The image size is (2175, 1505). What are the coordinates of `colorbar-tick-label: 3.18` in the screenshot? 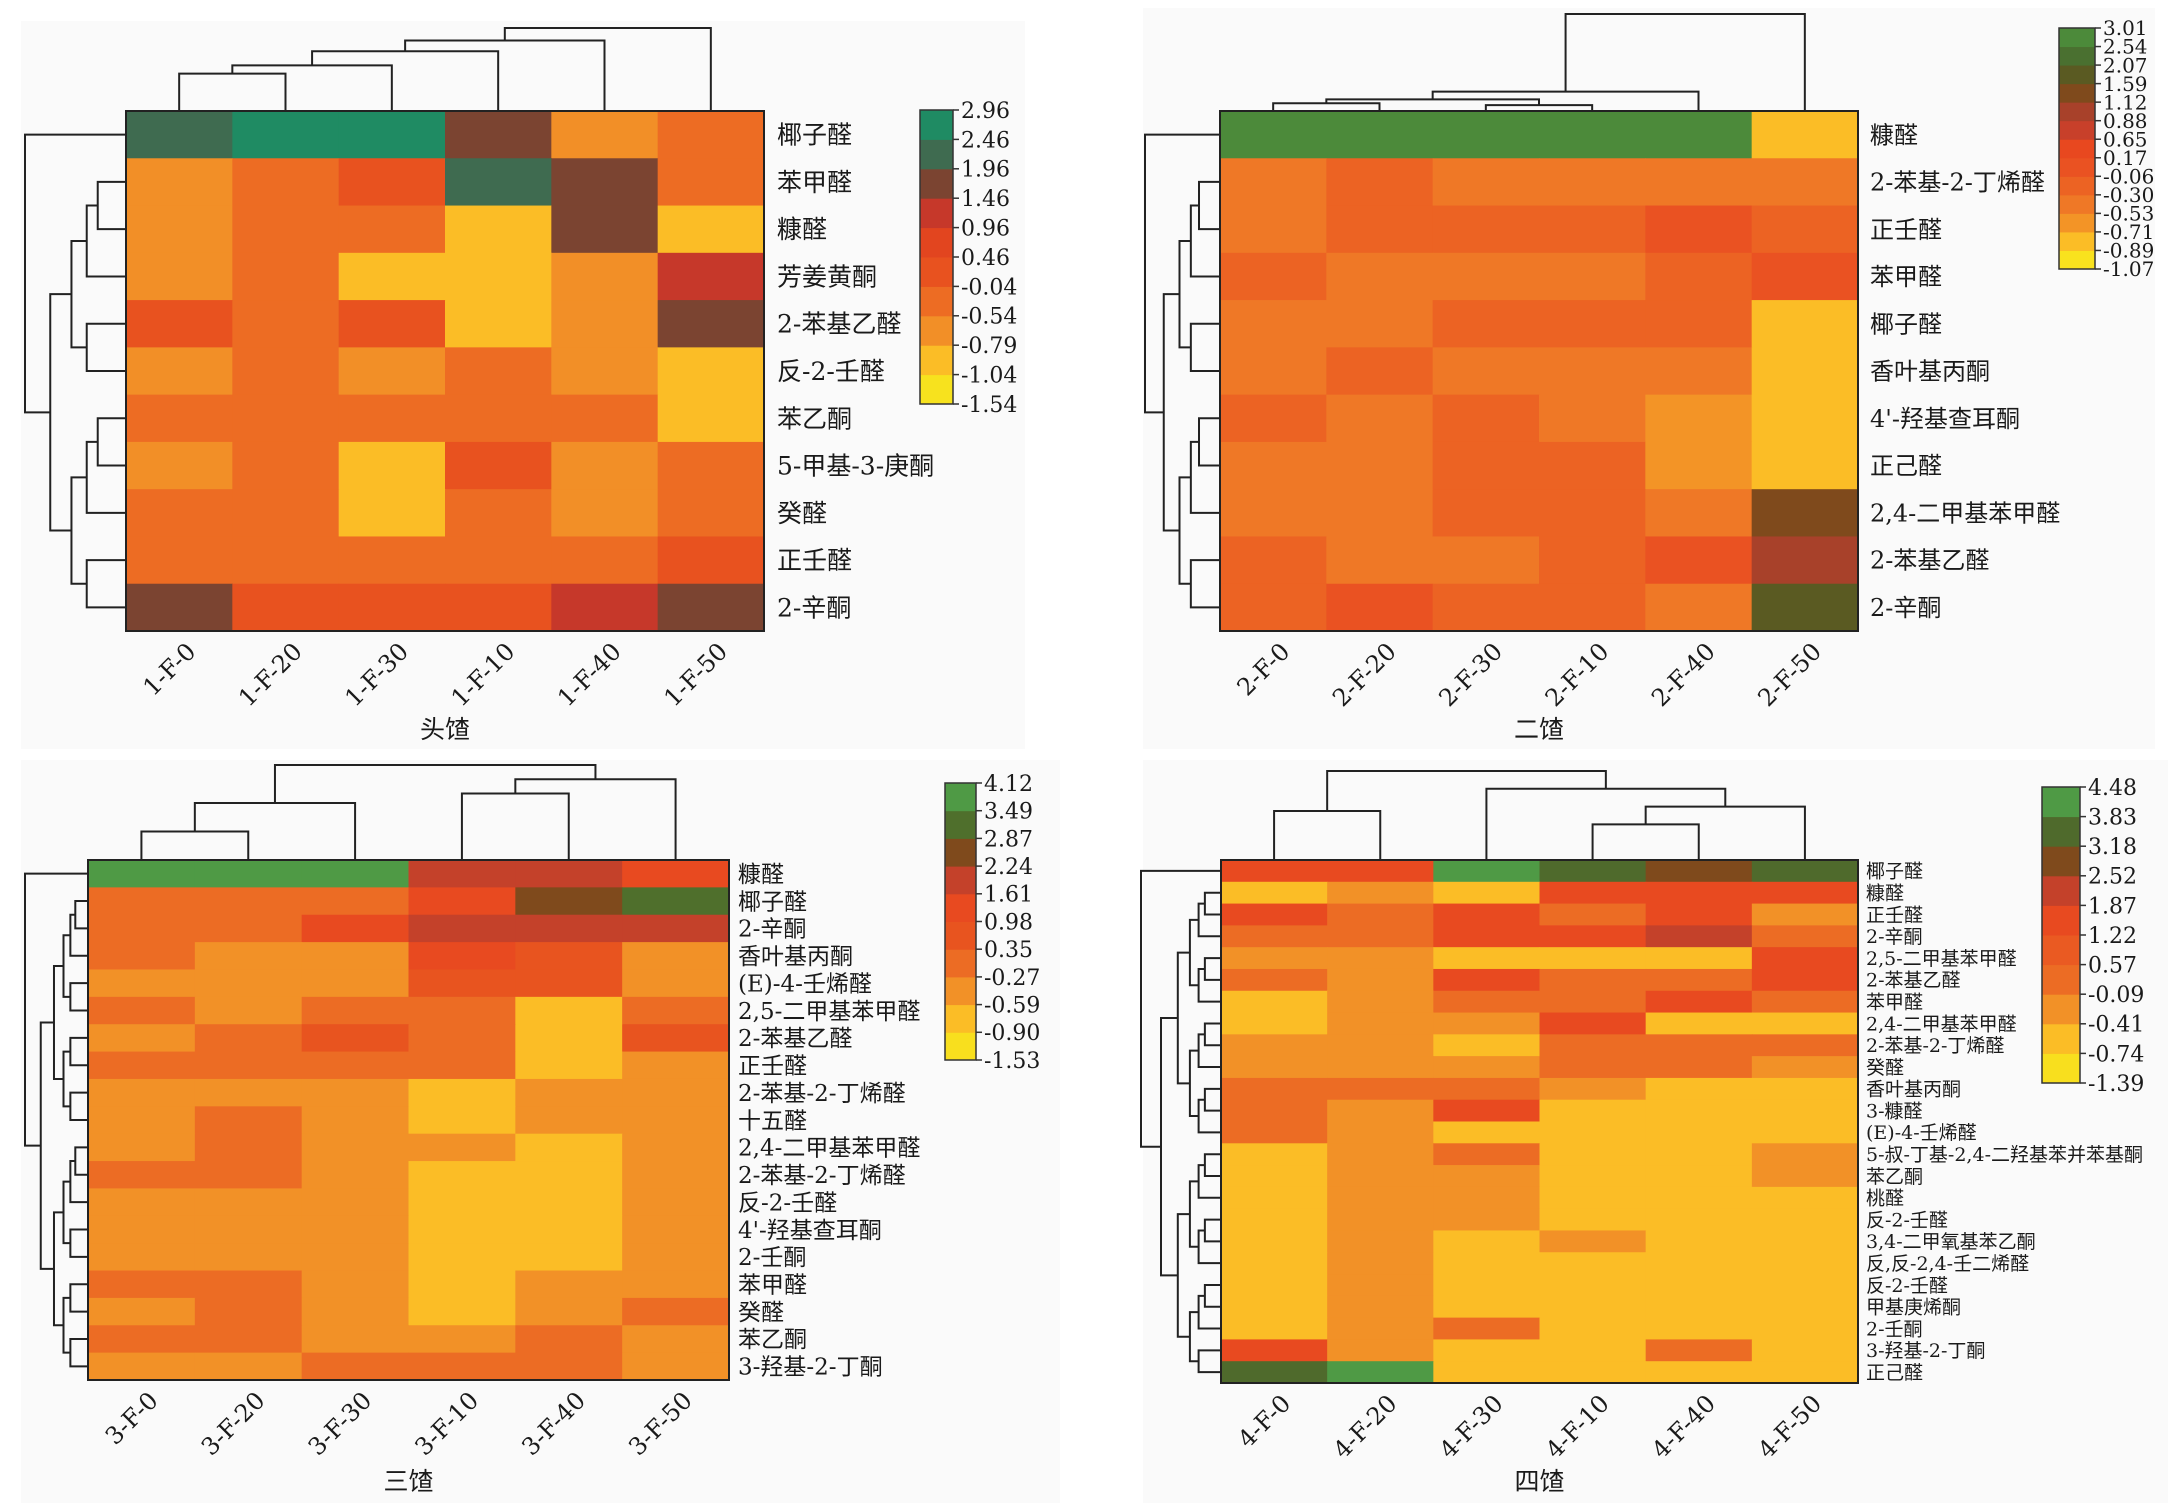 It's located at (2112, 847).